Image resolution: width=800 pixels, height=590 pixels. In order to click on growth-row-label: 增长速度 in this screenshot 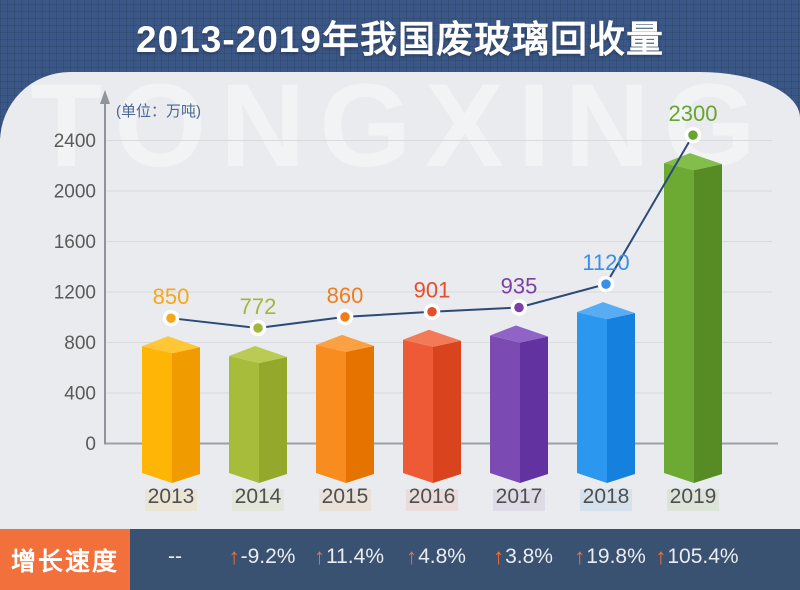, I will do `click(65, 559)`.